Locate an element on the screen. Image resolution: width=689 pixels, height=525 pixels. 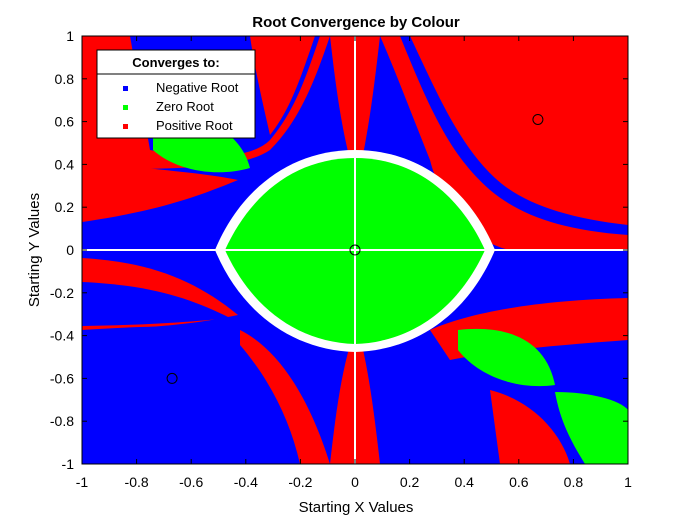
chart-title: Root Convergence by Colour is located at coordinates (356, 22).